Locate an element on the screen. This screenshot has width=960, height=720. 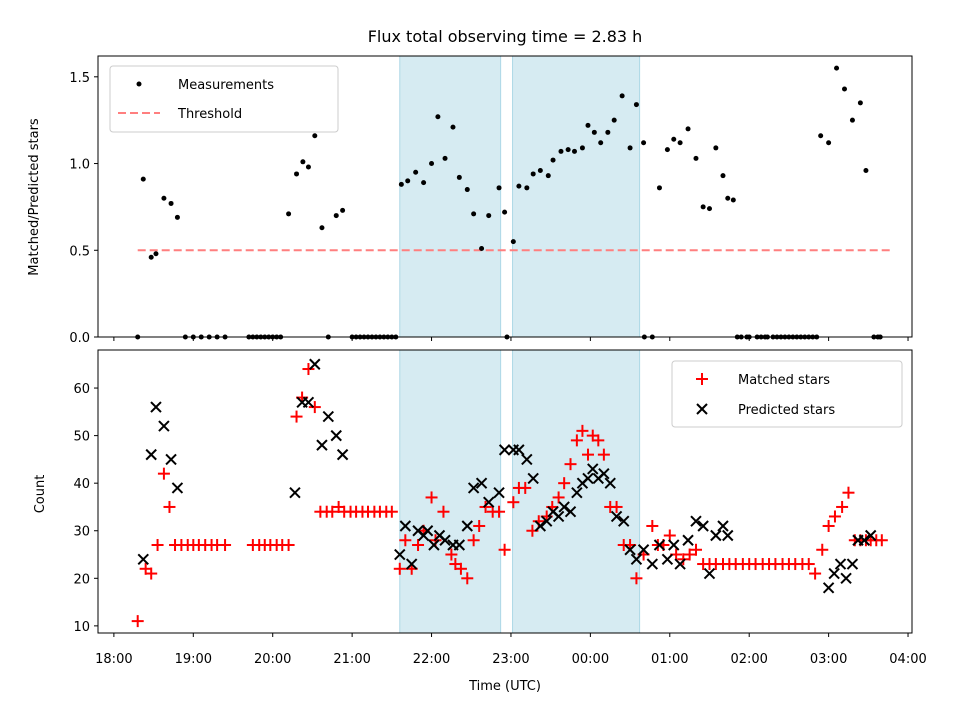
bottom-y-tick-label: 20 is located at coordinates (81, 579).